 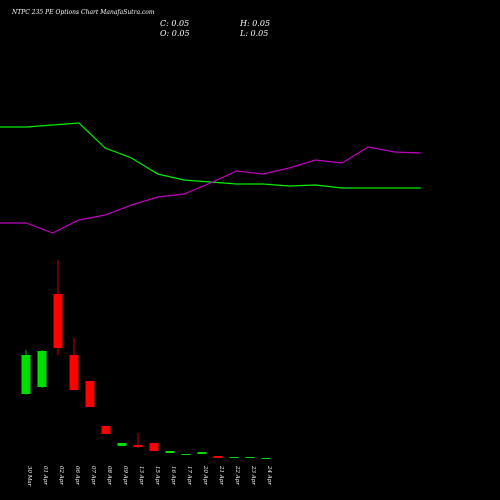 I want to click on high-label: H: 0.05, so click(x=254, y=23).